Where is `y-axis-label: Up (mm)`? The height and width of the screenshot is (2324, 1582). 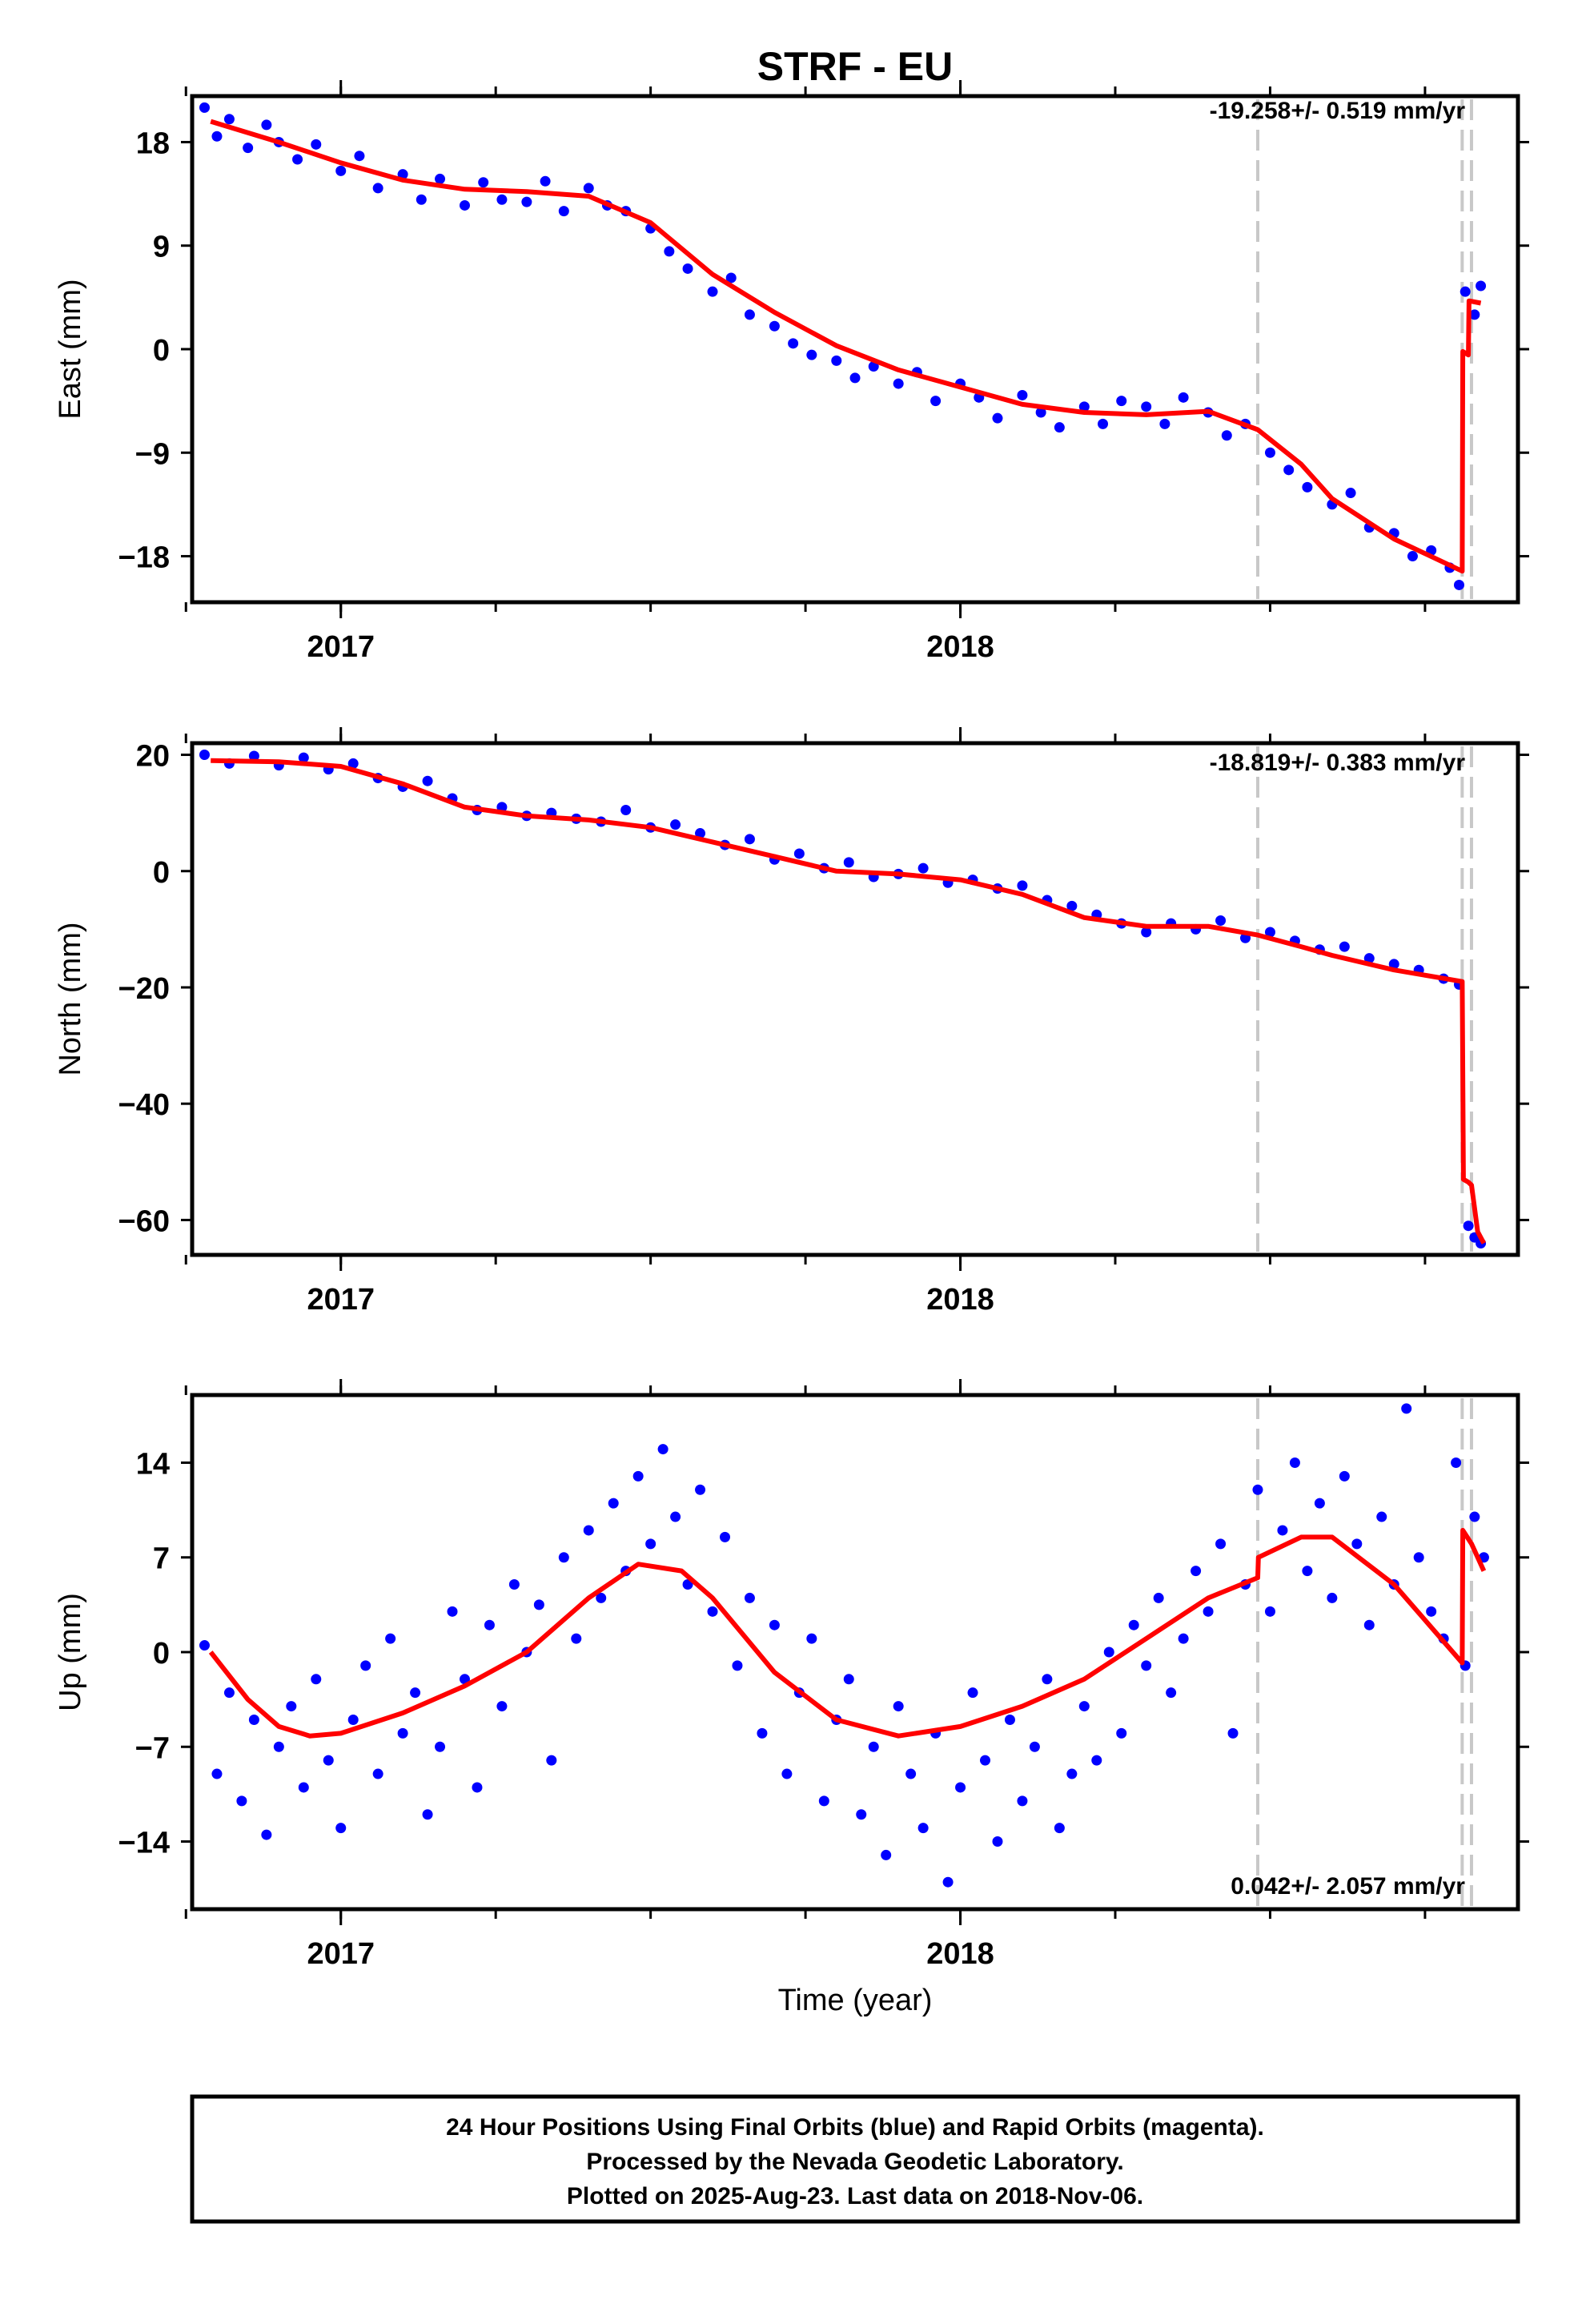 y-axis-label: Up (mm) is located at coordinates (70, 1652).